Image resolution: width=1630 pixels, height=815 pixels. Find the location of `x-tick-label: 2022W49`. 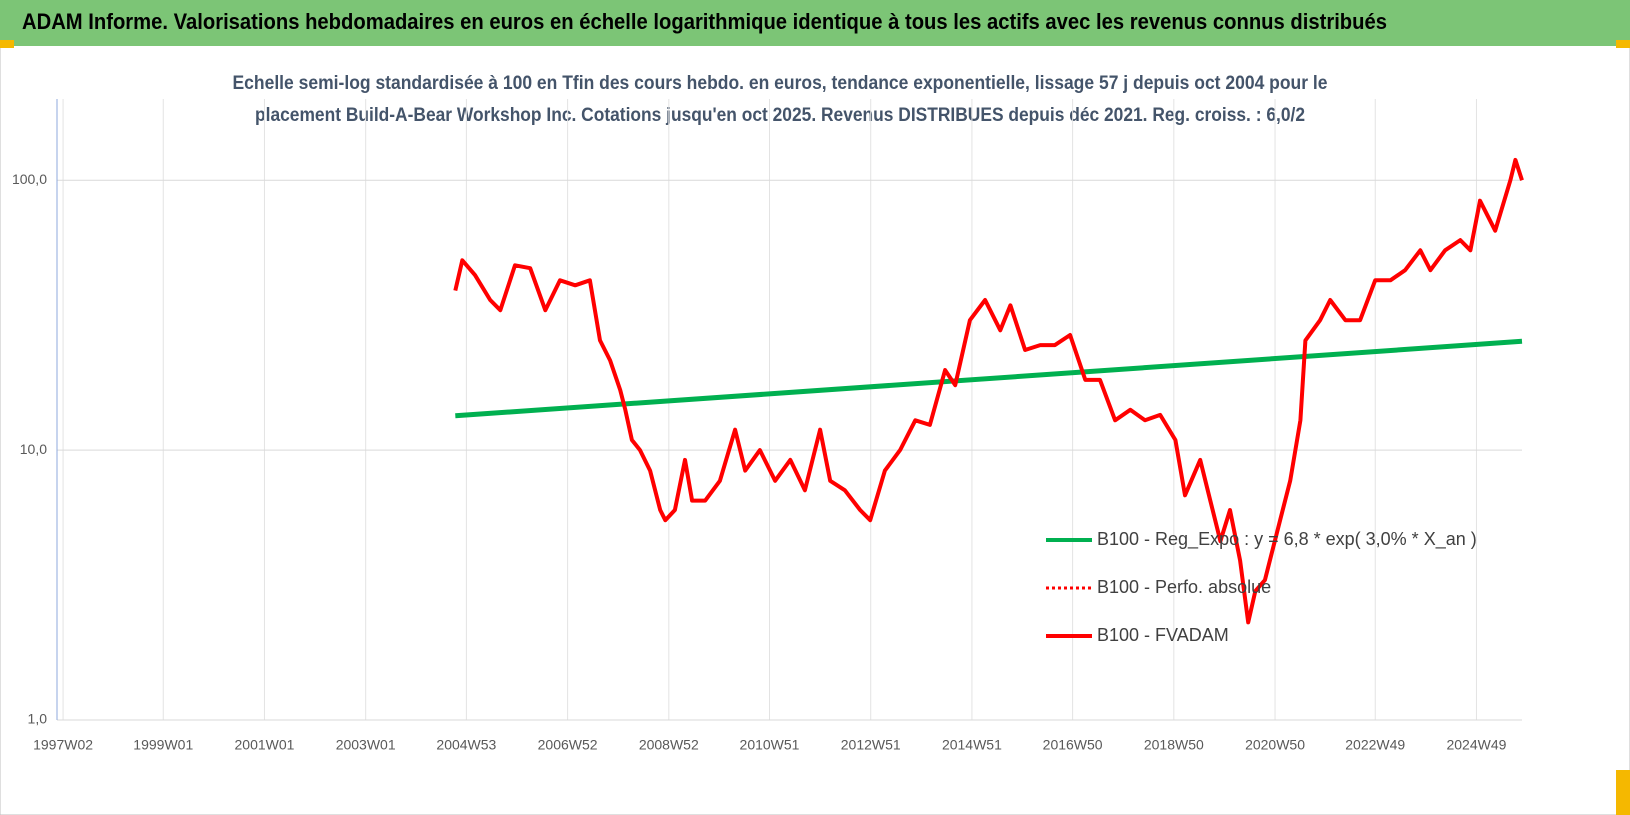

x-tick-label: 2022W49 is located at coordinates (1375, 745).